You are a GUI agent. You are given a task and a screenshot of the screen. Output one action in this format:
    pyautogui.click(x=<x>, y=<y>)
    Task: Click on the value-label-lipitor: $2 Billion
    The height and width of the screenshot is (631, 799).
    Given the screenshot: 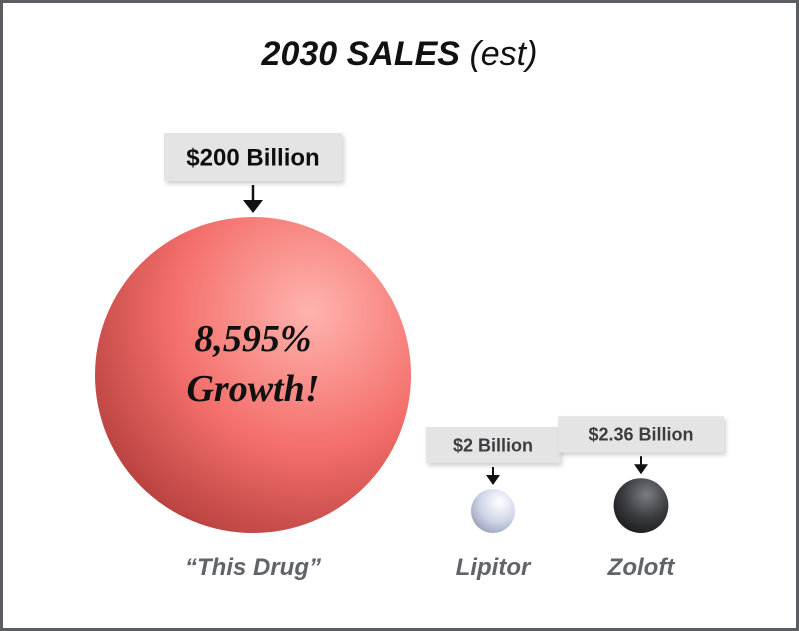 What is the action you would take?
    pyautogui.click(x=493, y=445)
    